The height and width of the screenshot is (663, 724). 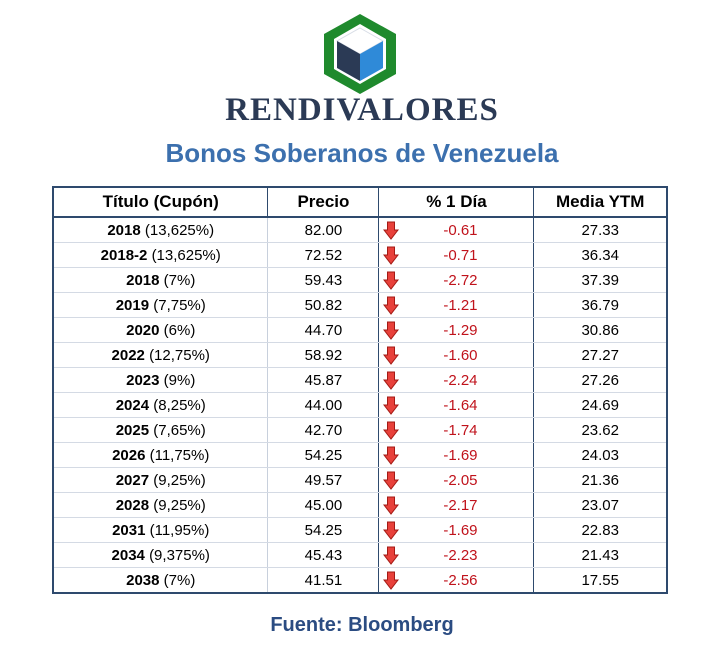 I want to click on bond-change-cell: -2.56, so click(x=456, y=580).